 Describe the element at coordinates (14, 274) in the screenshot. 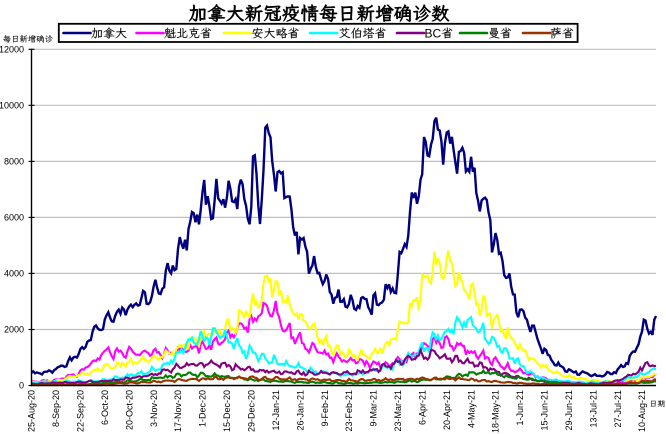

I see `svg-text: 4000` at that location.